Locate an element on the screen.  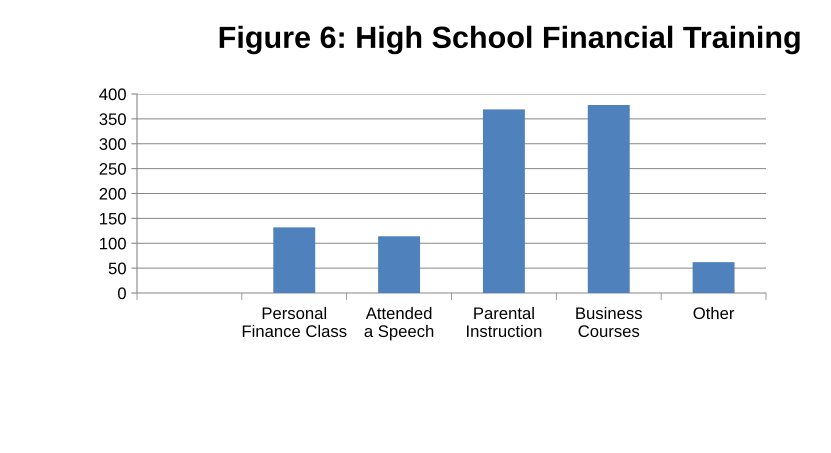
y-tick-label: 150 is located at coordinates (113, 218).